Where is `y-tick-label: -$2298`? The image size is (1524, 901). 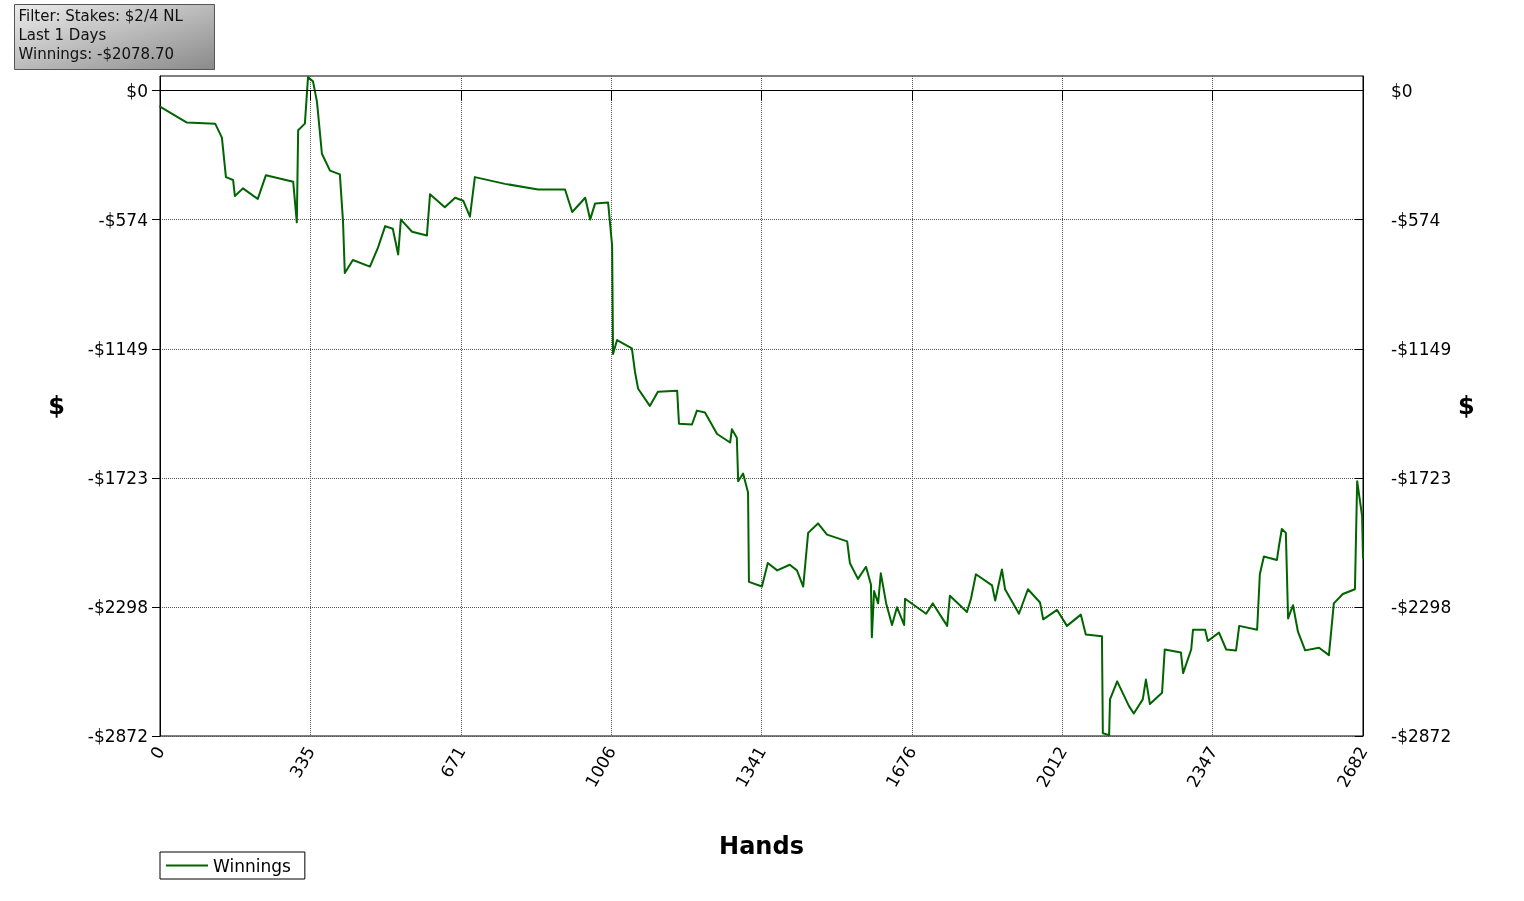 y-tick-label: -$2298 is located at coordinates (117, 607).